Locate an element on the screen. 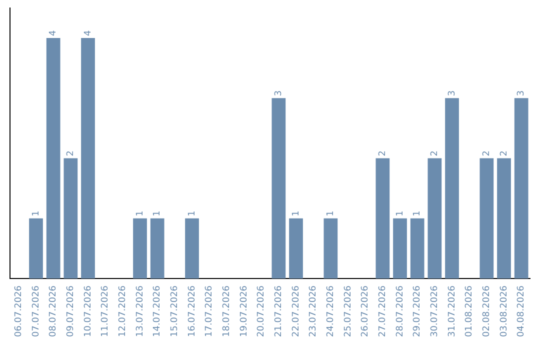 The height and width of the screenshot is (340, 540). x-tick-label: 19.07.2026 is located at coordinates (244, 311).